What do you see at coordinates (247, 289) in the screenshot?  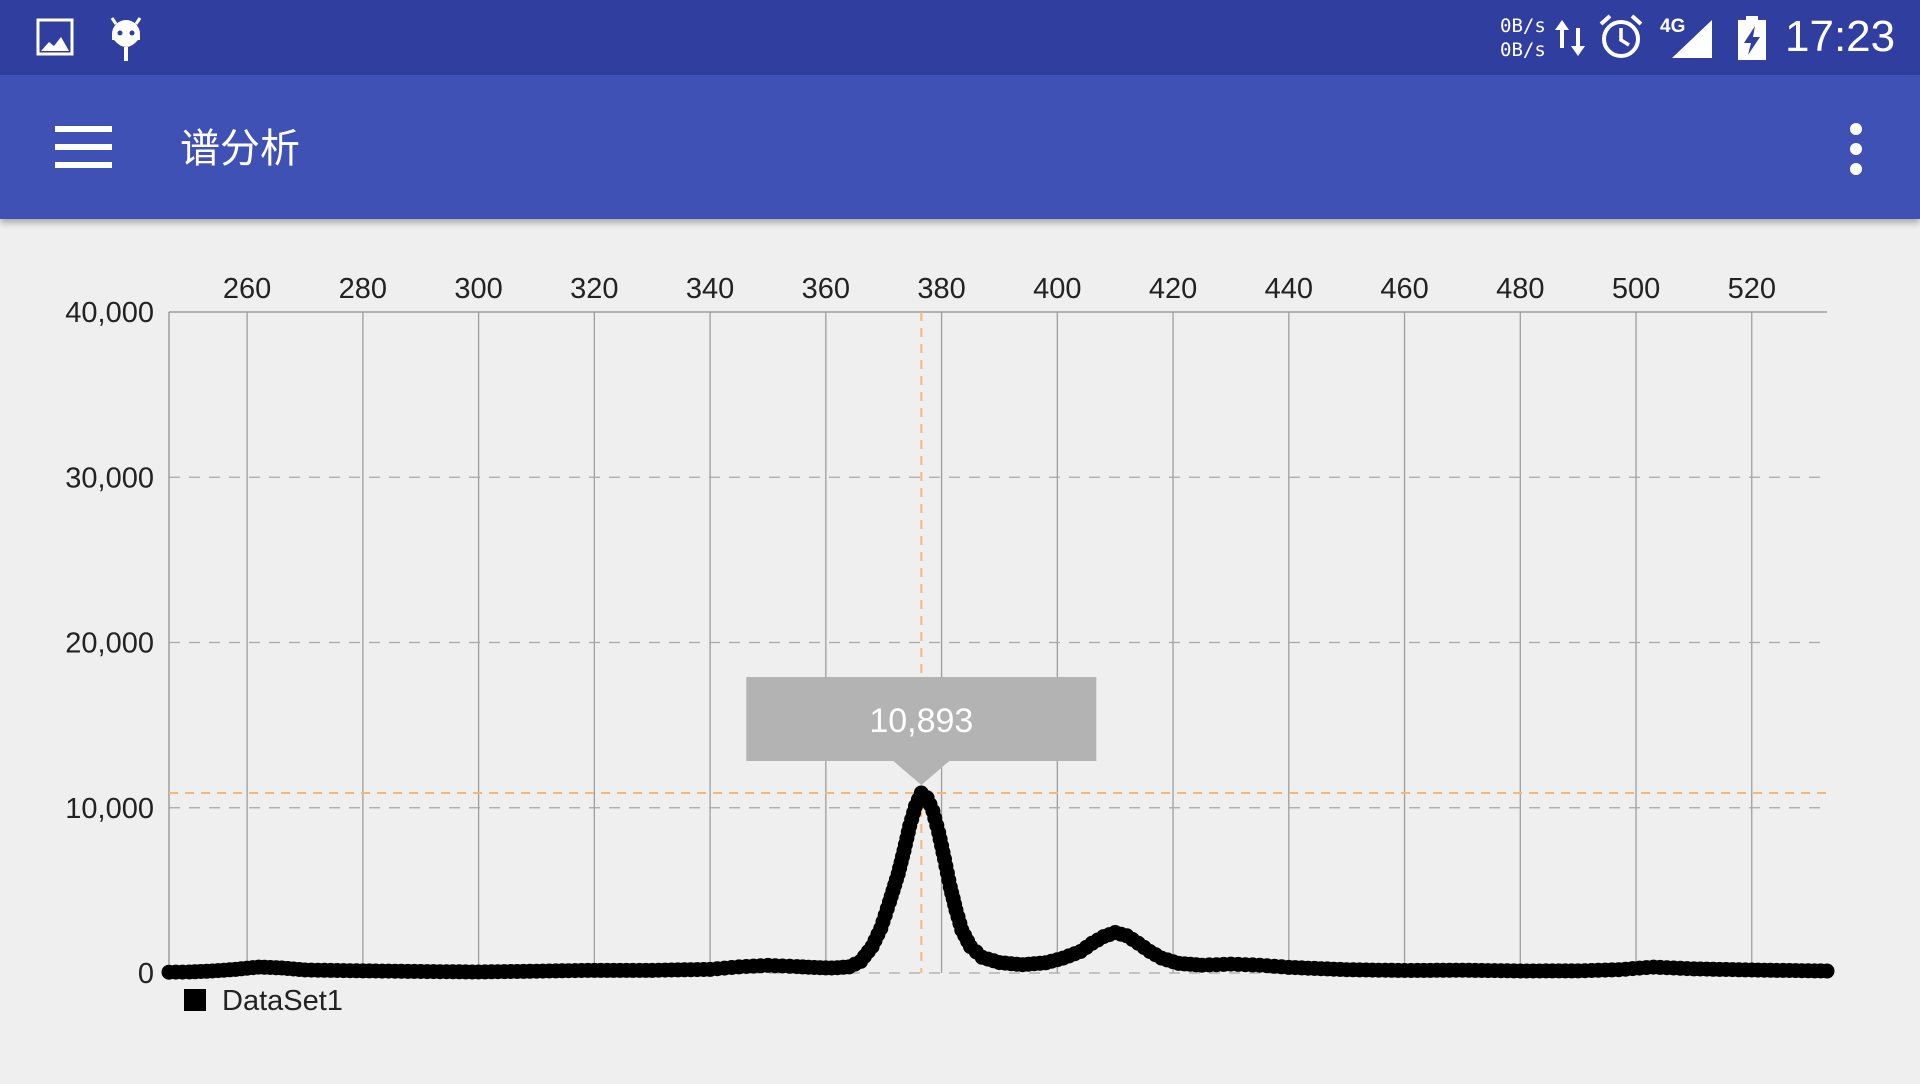 I see `x-tick-label-260: 260` at bounding box center [247, 289].